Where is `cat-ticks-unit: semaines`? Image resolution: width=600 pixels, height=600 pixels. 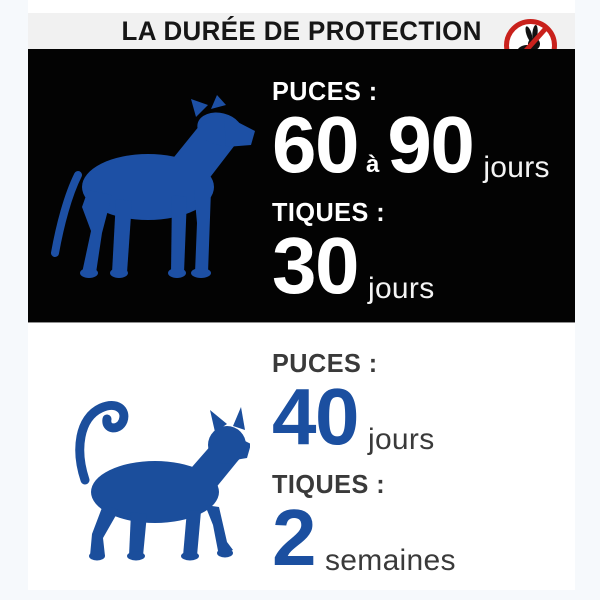
cat-ticks-unit: semaines is located at coordinates (390, 561).